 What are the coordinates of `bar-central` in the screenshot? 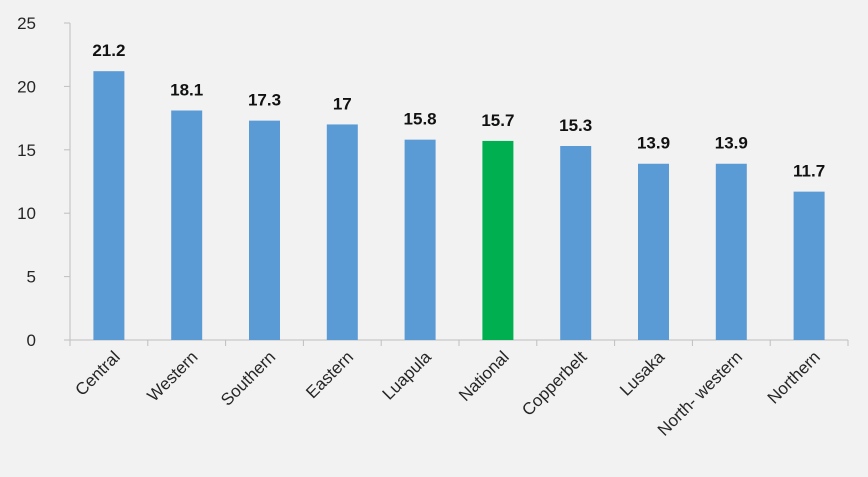 It's located at (109, 206).